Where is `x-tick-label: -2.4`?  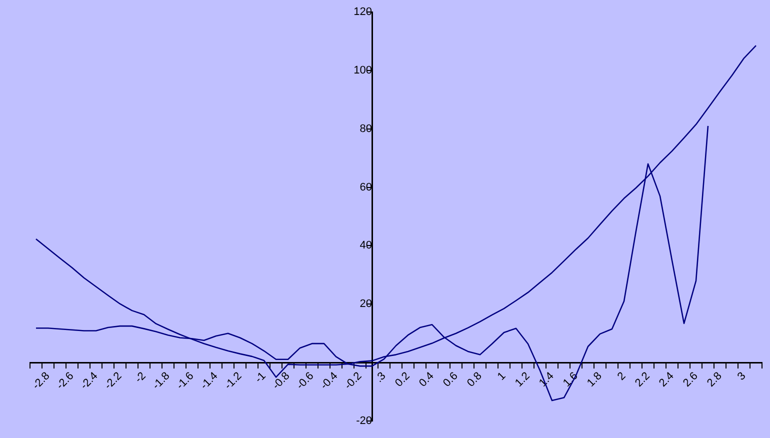
x-tick-label: -2.4 is located at coordinates (89, 381).